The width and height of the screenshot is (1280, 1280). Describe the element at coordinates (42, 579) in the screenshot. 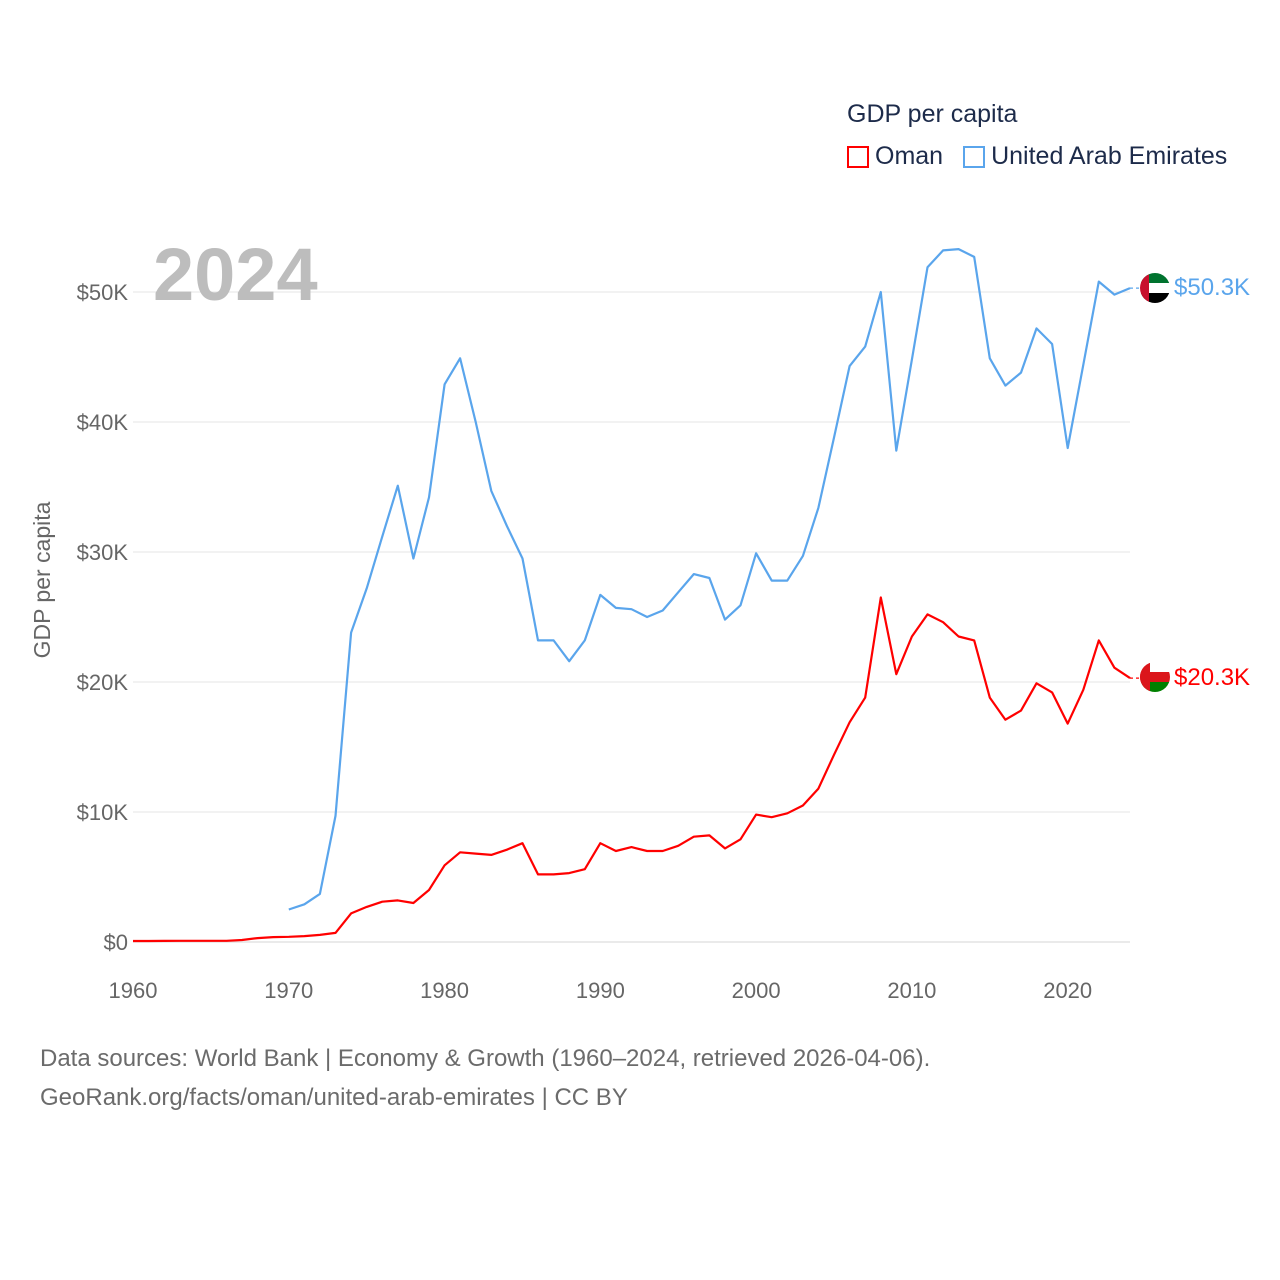

I see `y-axis-label: GDP per capita` at that location.